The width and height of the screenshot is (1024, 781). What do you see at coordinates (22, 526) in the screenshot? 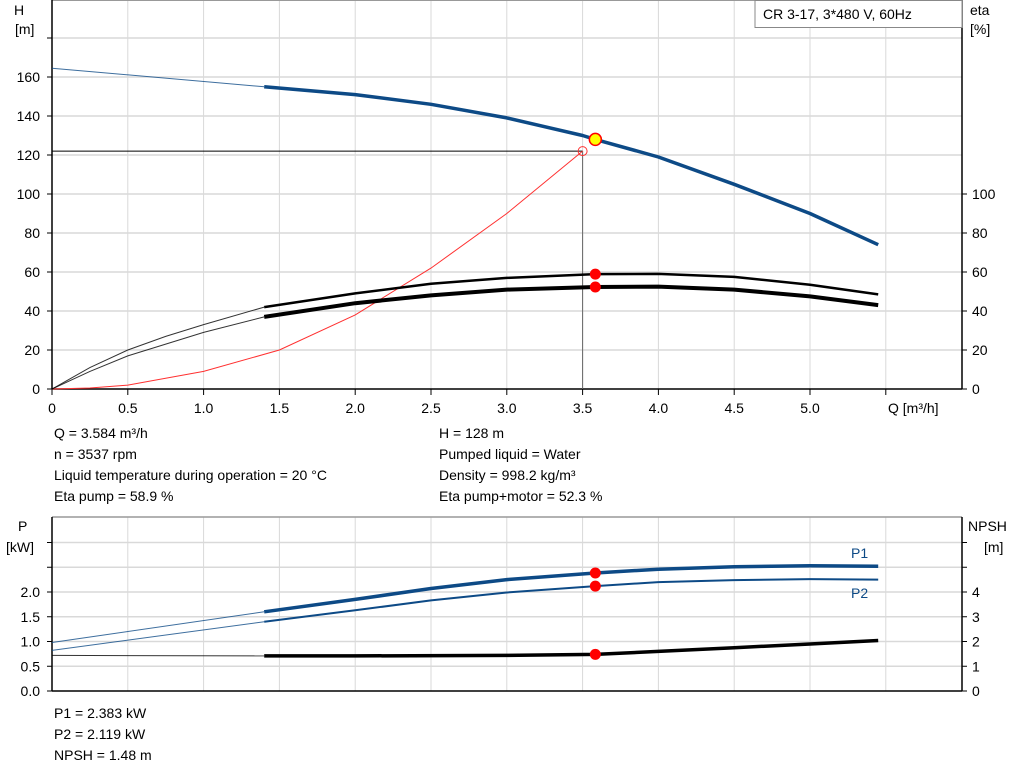
I see `y-axis-label-left: P` at bounding box center [22, 526].